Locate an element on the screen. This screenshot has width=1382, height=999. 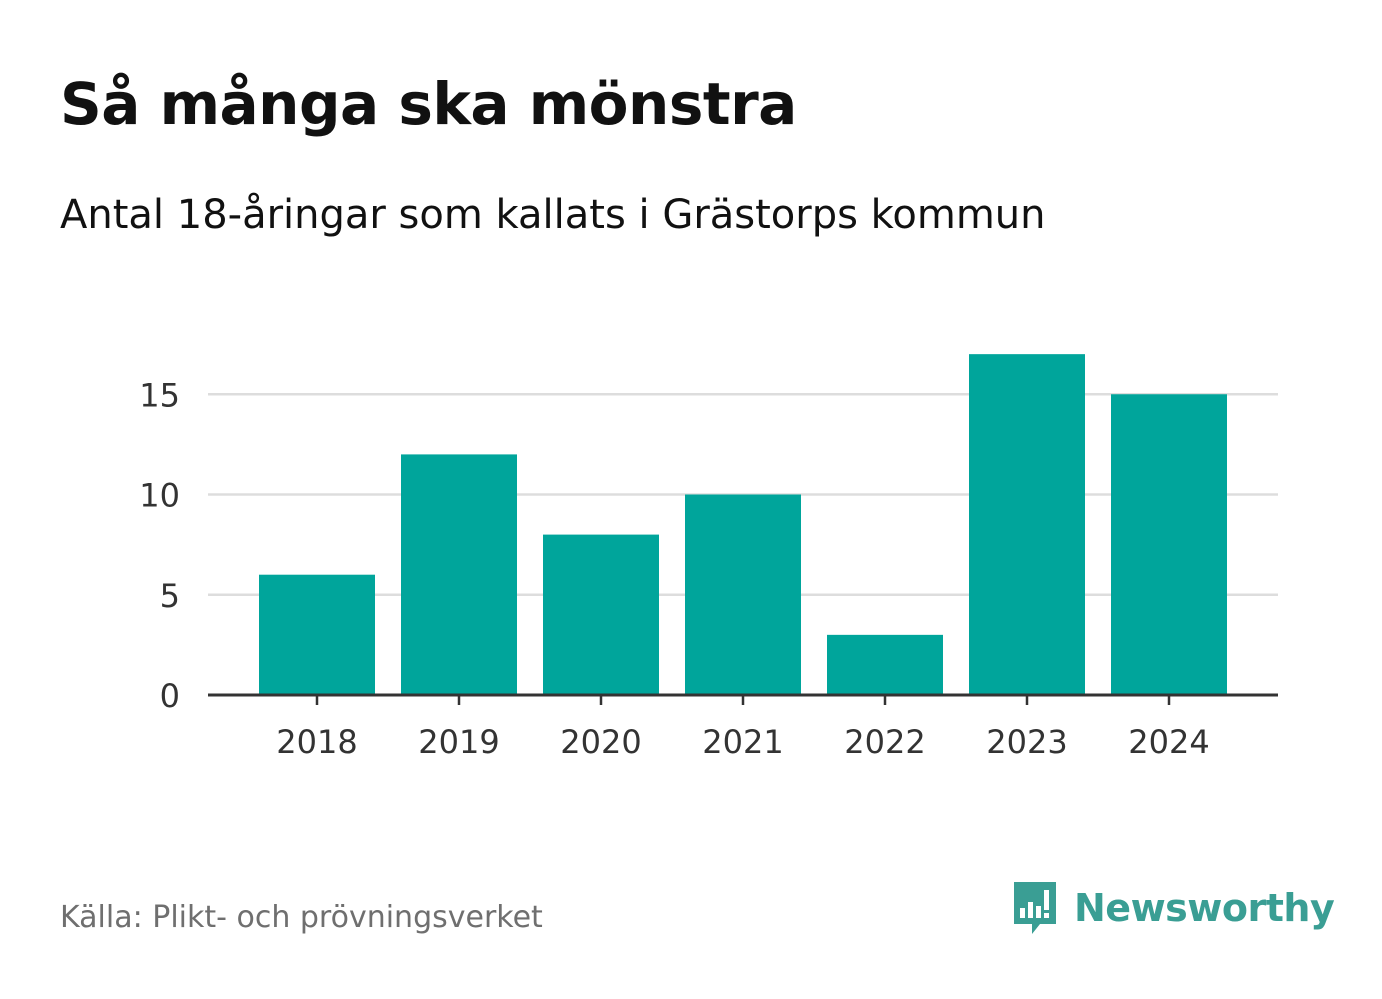
x-tick-label: 2019 is located at coordinates (458, 742).